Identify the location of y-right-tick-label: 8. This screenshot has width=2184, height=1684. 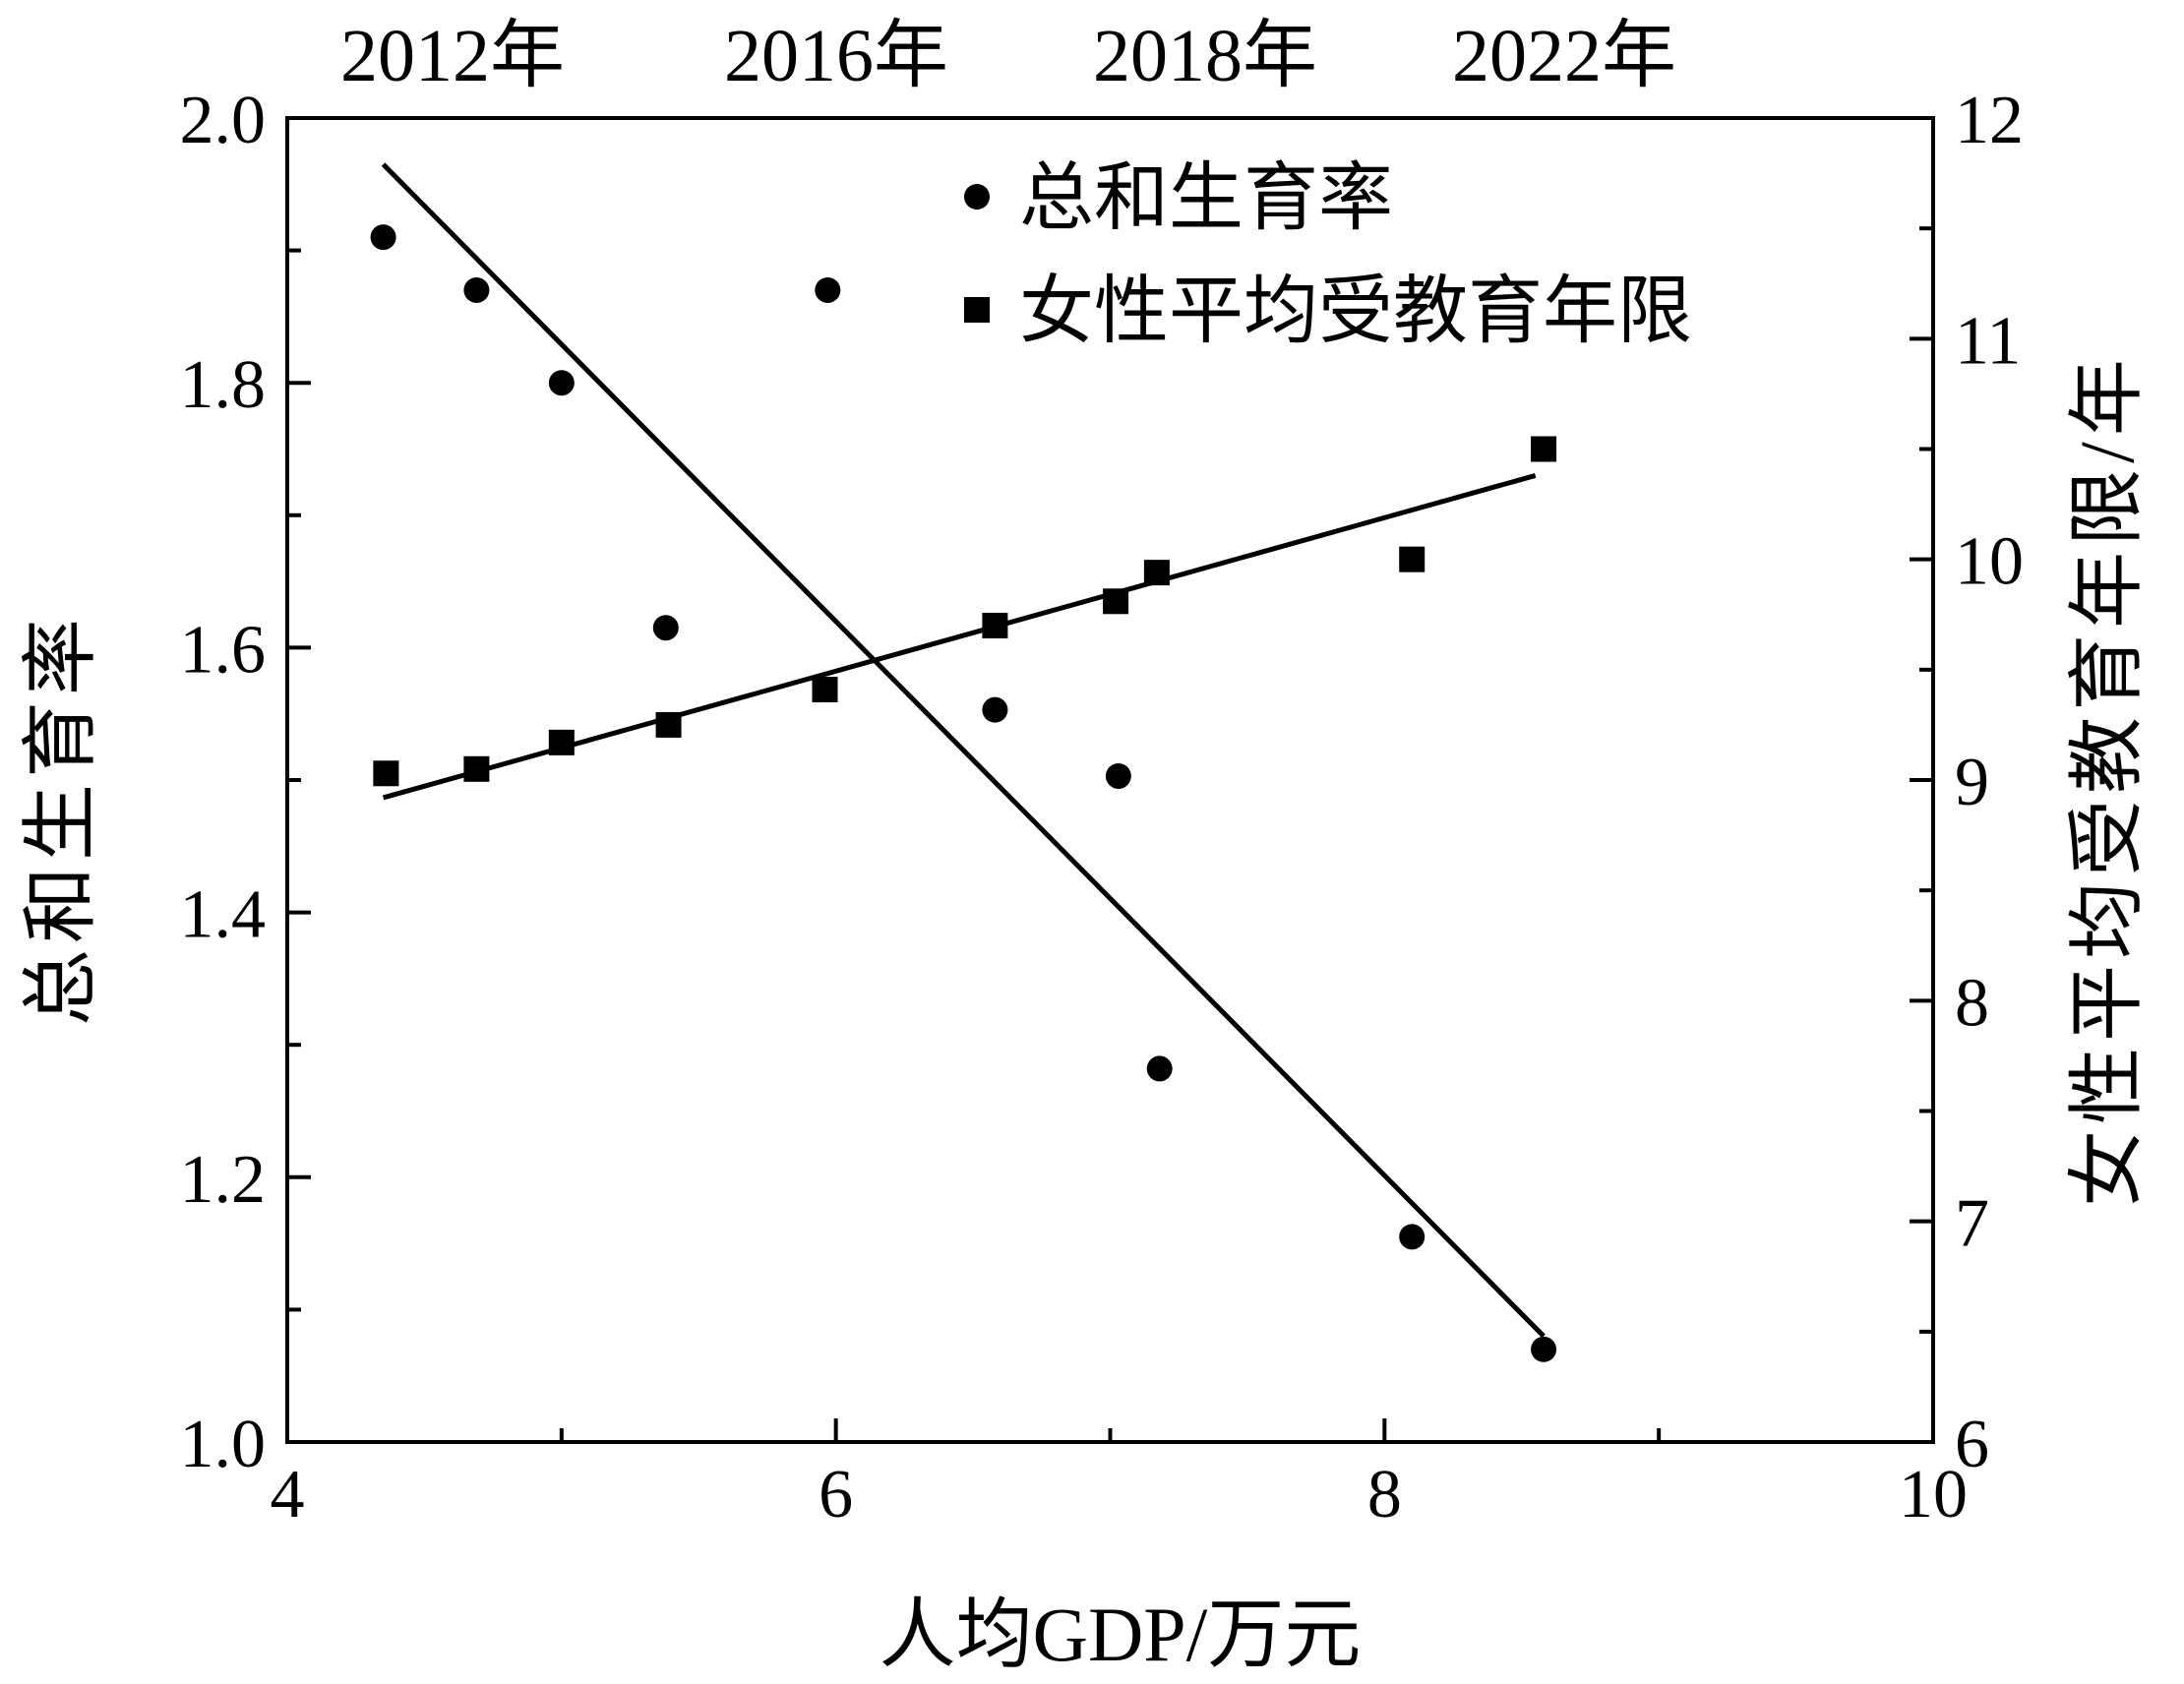
(1972, 1003).